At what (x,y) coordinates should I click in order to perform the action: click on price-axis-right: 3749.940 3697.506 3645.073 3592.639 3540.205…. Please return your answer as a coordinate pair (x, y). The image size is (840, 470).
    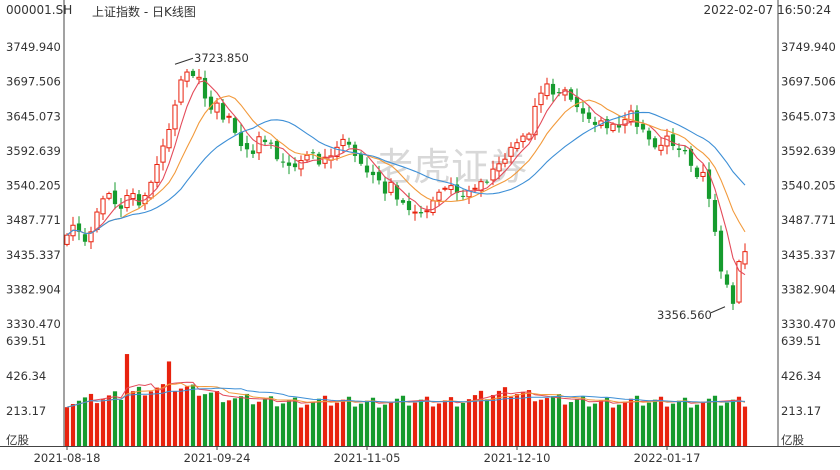
    Looking at the image, I should click on (808, 185).